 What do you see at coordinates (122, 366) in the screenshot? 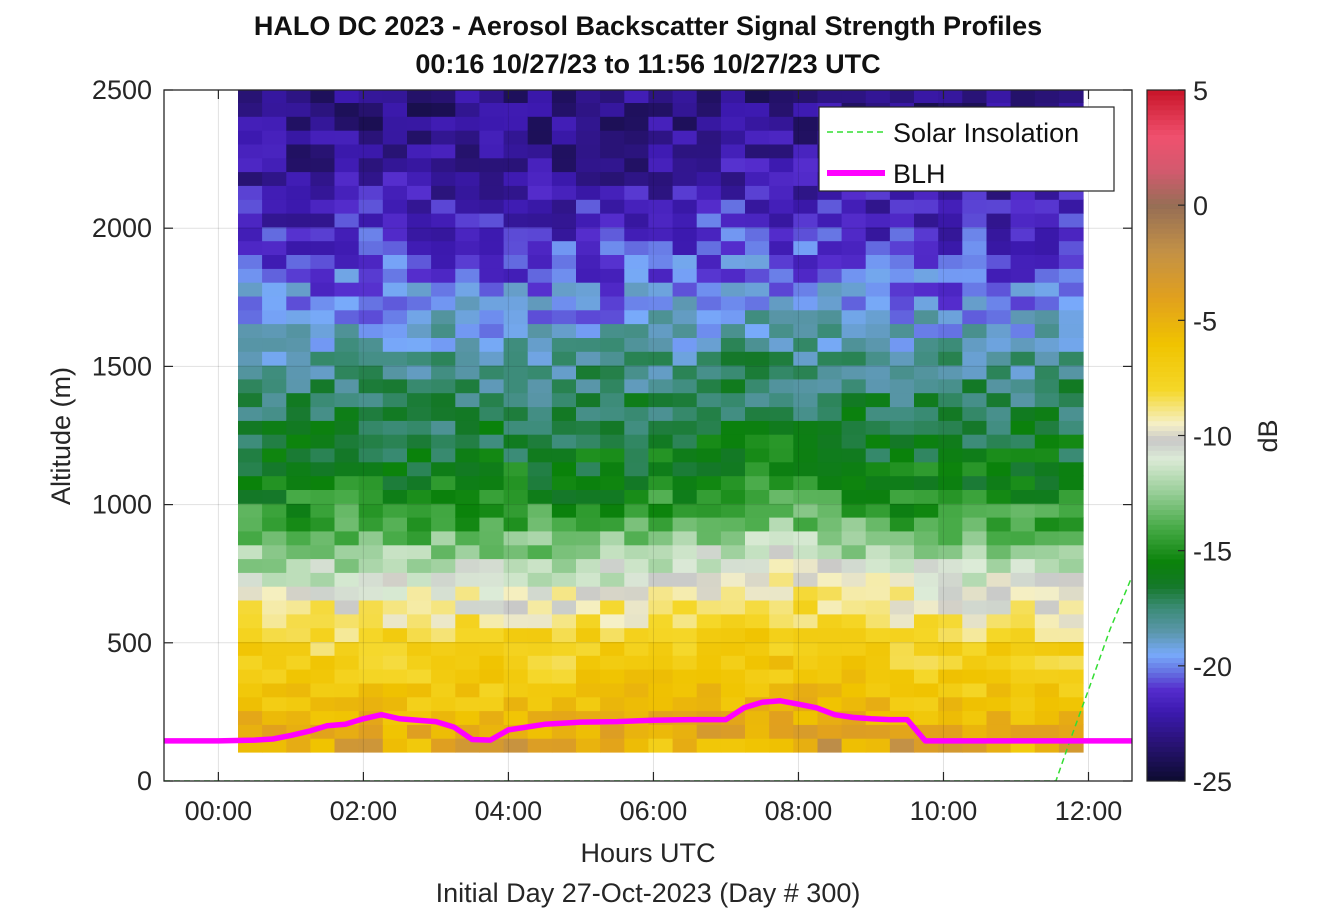
I see `y-tick-label: 1500` at bounding box center [122, 366].